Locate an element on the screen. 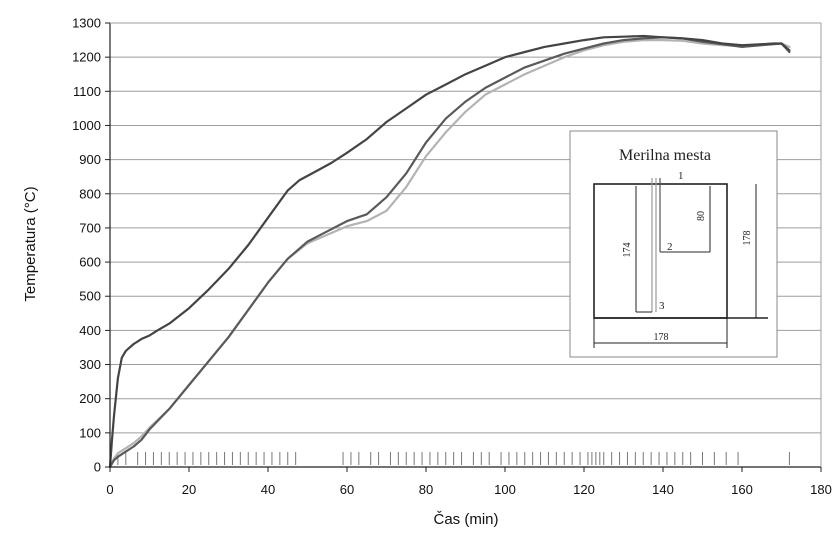 The width and height of the screenshot is (837, 534). inset-dim-label-174: 174 is located at coordinates (627, 250).